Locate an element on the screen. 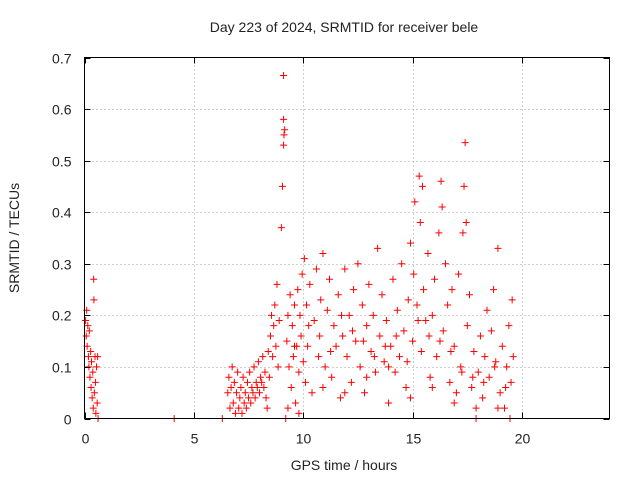 This screenshot has width=640, height=480. y-tick-label: 0 is located at coordinates (68, 420).